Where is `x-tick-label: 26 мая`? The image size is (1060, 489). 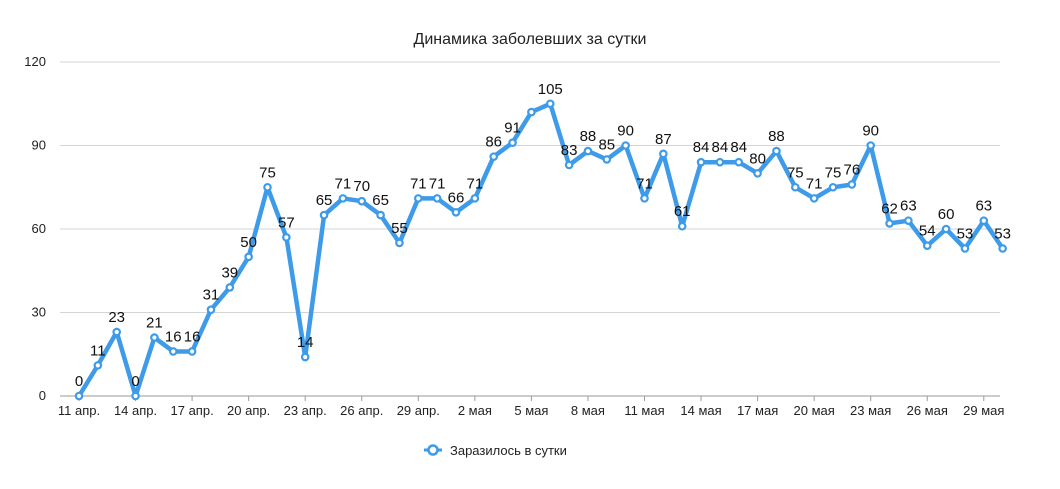 x-tick-label: 26 мая is located at coordinates (927, 410).